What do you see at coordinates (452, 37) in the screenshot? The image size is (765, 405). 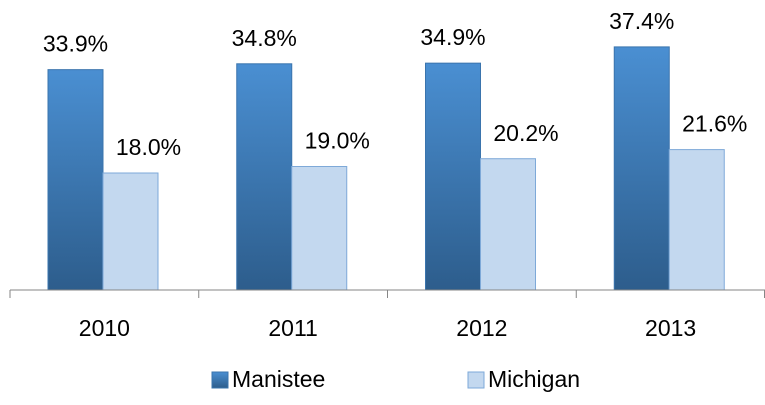 I see `data-label: 34.9%` at bounding box center [452, 37].